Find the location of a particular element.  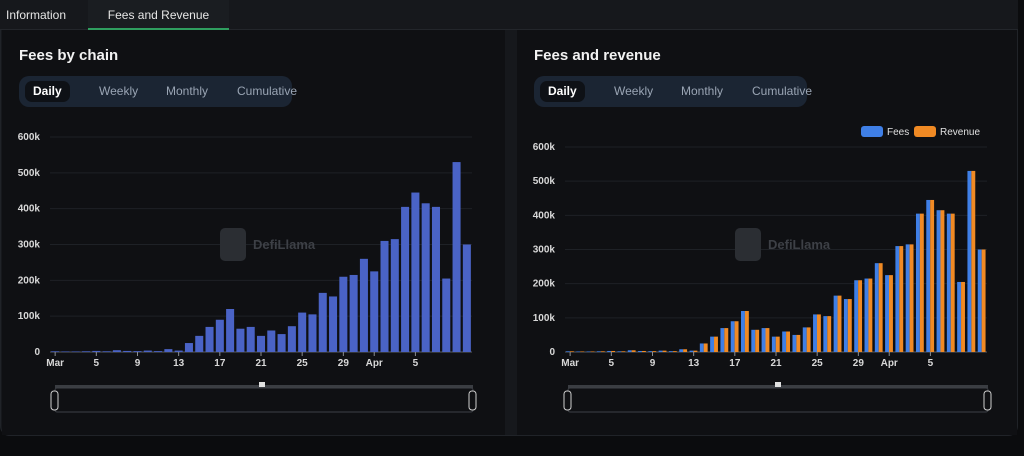

y-tick-label: 100k is located at coordinates (544, 318).